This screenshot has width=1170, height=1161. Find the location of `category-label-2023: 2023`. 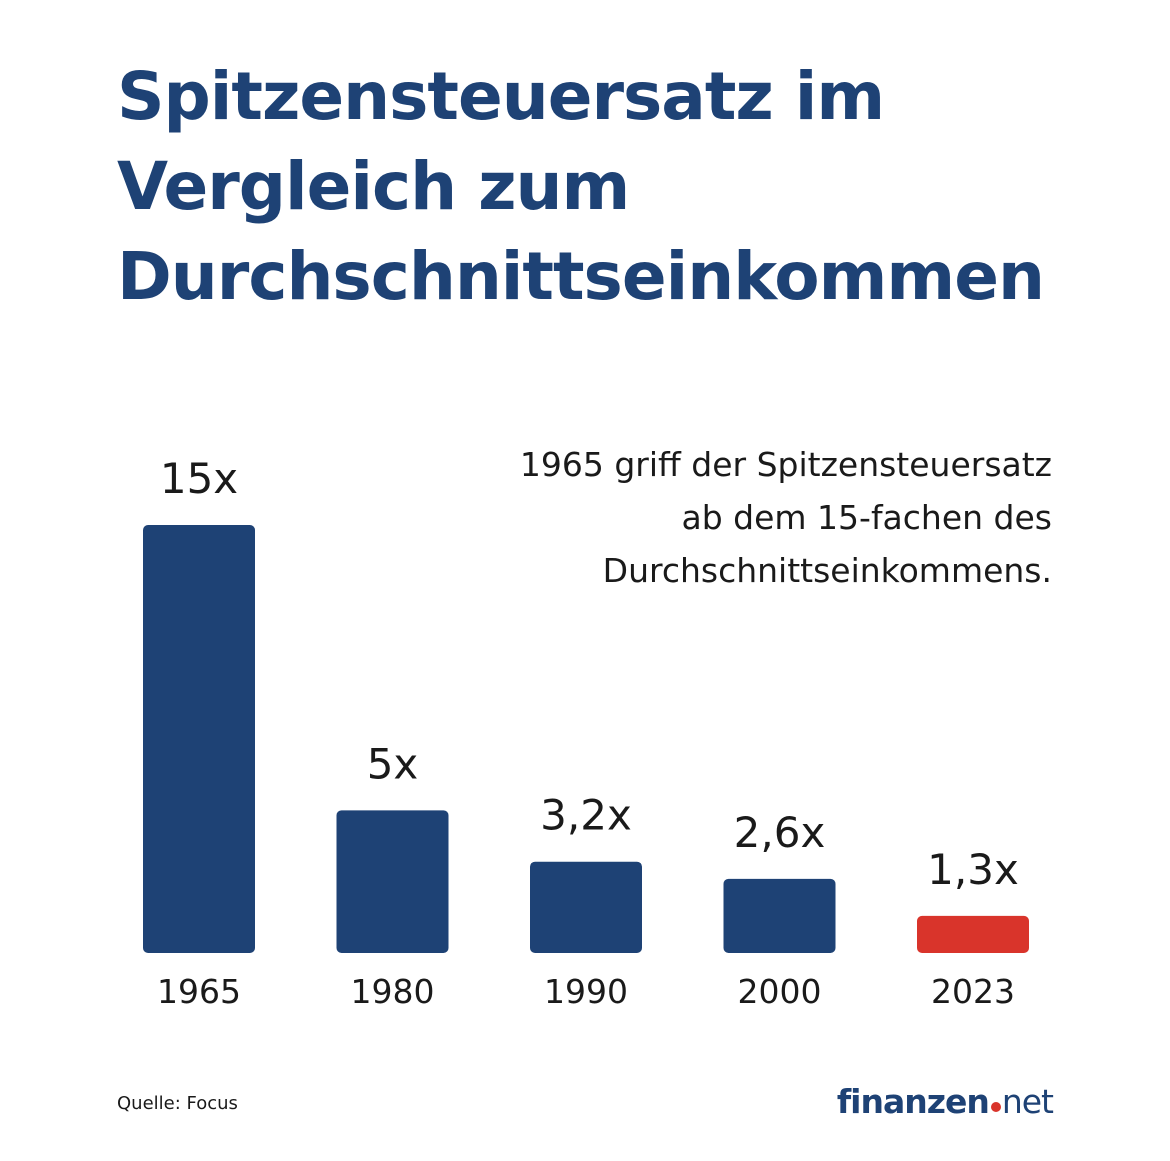

category-label-2023: 2023 is located at coordinates (973, 991).